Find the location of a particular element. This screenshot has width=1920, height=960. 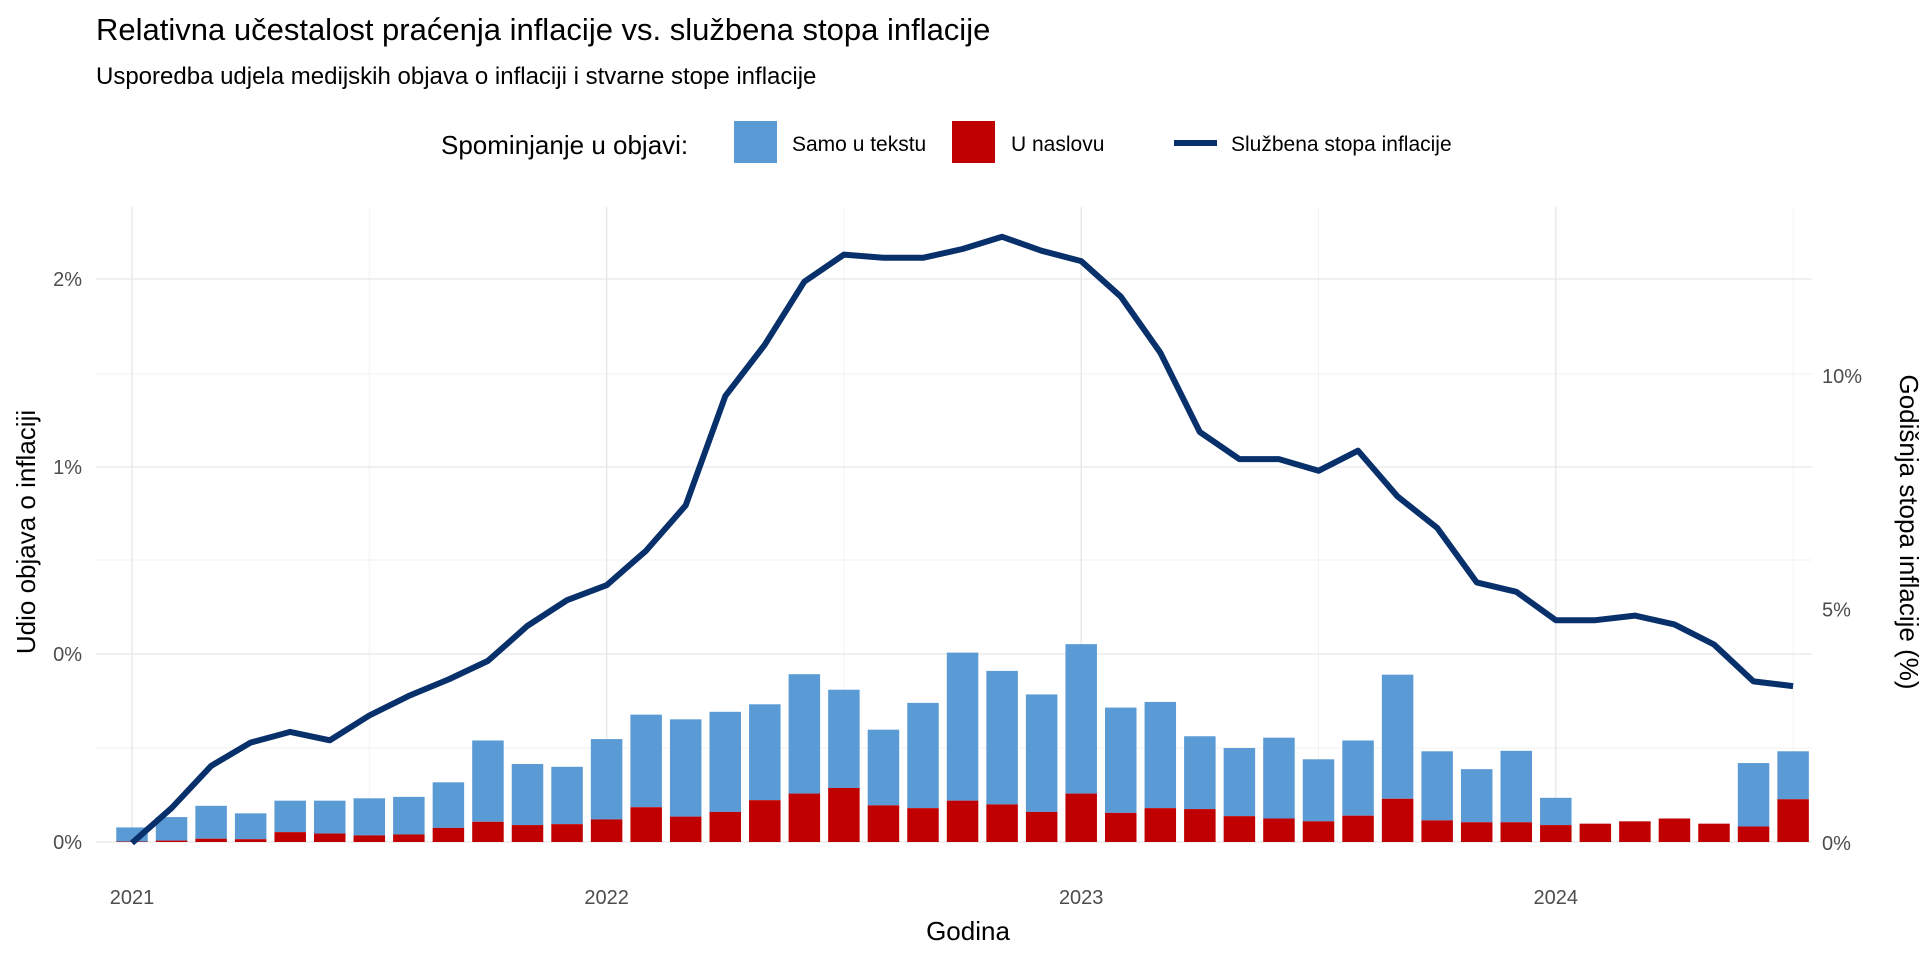

y-axis-ticks: 0% 0% 1% 2% is located at coordinates (67, 561).